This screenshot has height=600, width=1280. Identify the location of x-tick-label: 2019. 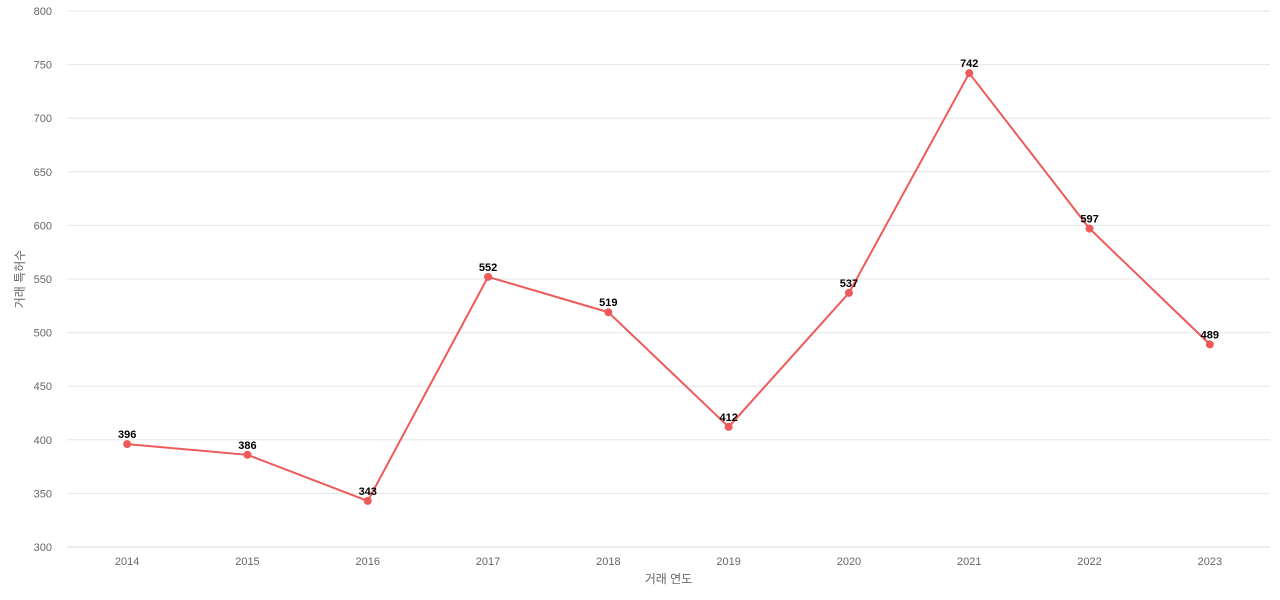
(728, 562).